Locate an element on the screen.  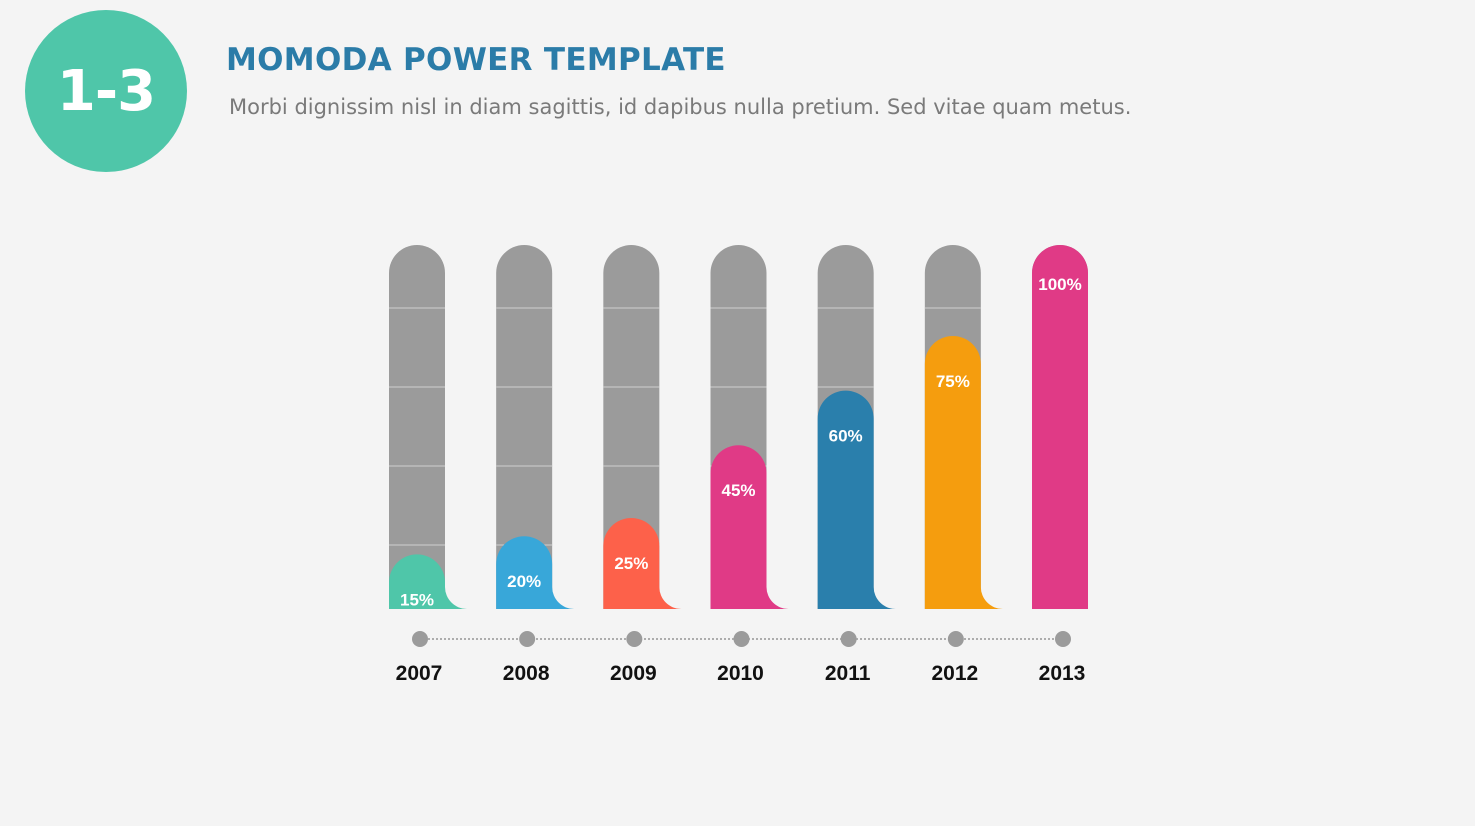
year-label-2007: 2007 is located at coordinates (419, 673).